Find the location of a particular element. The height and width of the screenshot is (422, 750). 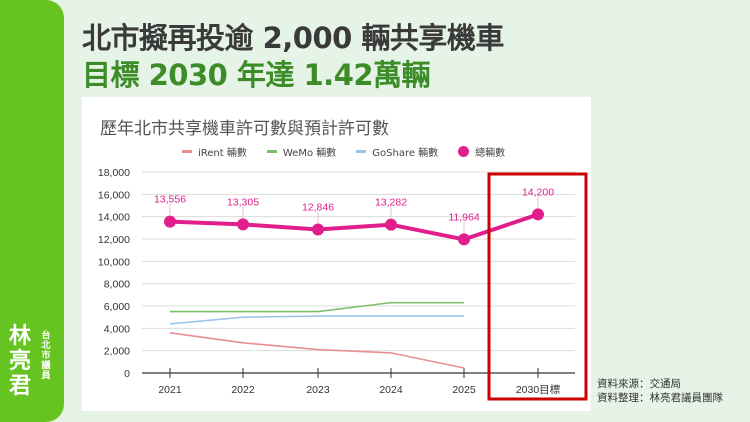

legend-item: GoShare 輛數 is located at coordinates (397, 151).